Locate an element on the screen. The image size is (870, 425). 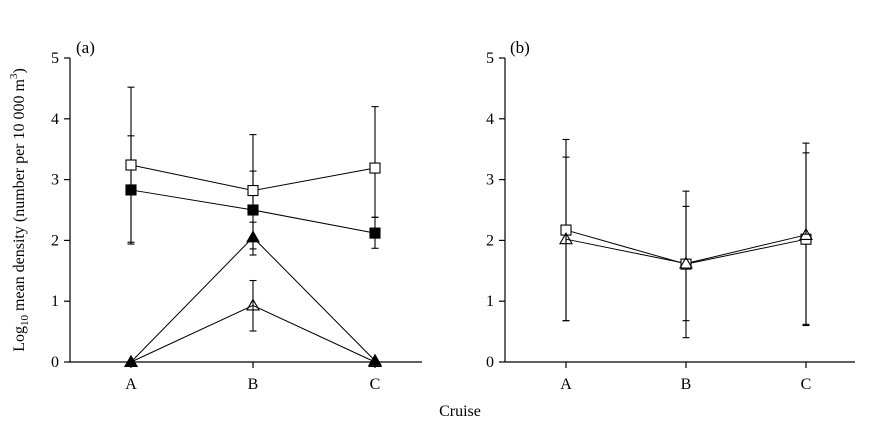
panel-a-y-tick-label: 2 is located at coordinates (55, 240).